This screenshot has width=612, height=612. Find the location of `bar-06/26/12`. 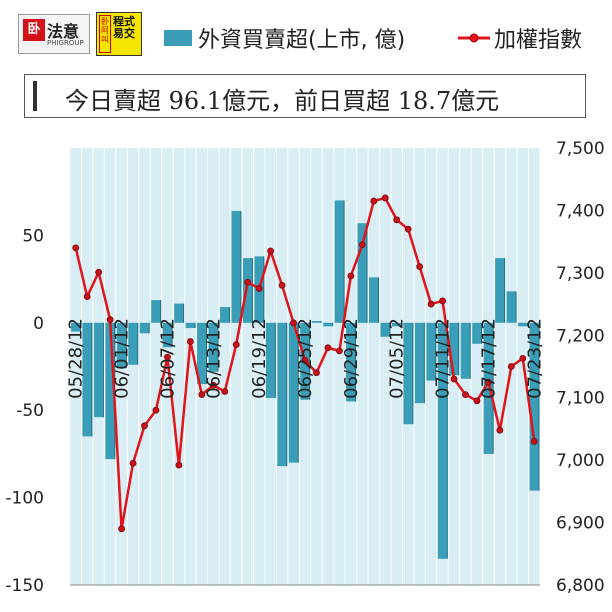

bar-06/26/12 is located at coordinates (316, 322).